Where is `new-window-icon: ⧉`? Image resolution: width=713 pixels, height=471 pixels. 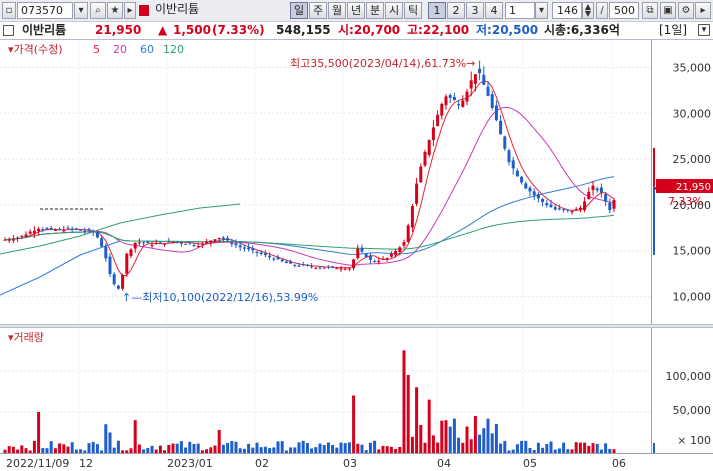 new-window-icon: ⧉ is located at coordinates (650, 10).